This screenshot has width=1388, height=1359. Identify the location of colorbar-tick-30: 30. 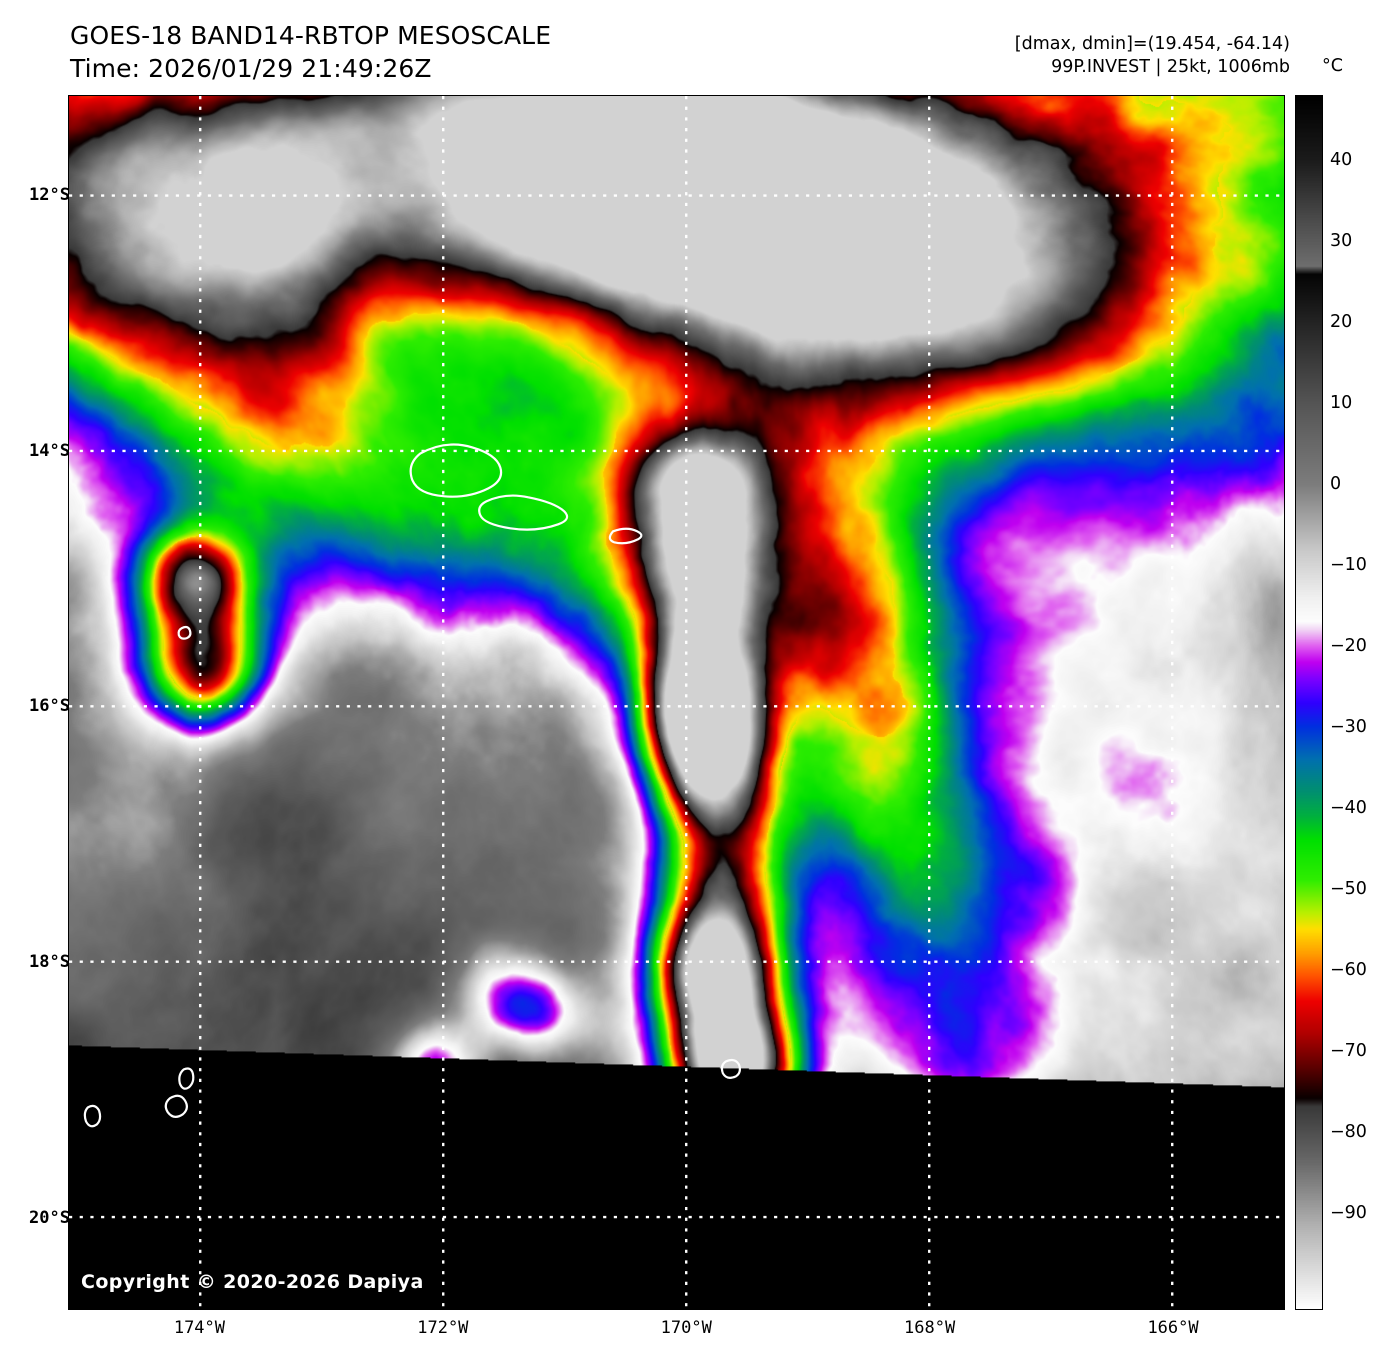
(1341, 240).